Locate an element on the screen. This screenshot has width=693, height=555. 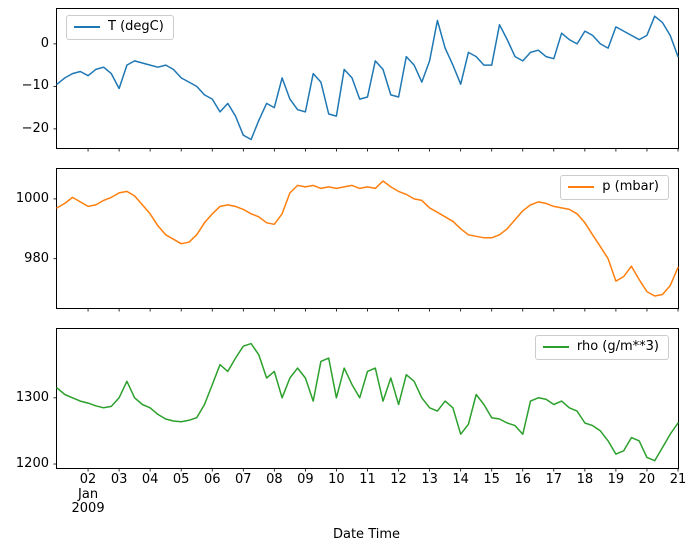
y-tick-label: 1200 is located at coordinates (32, 464).